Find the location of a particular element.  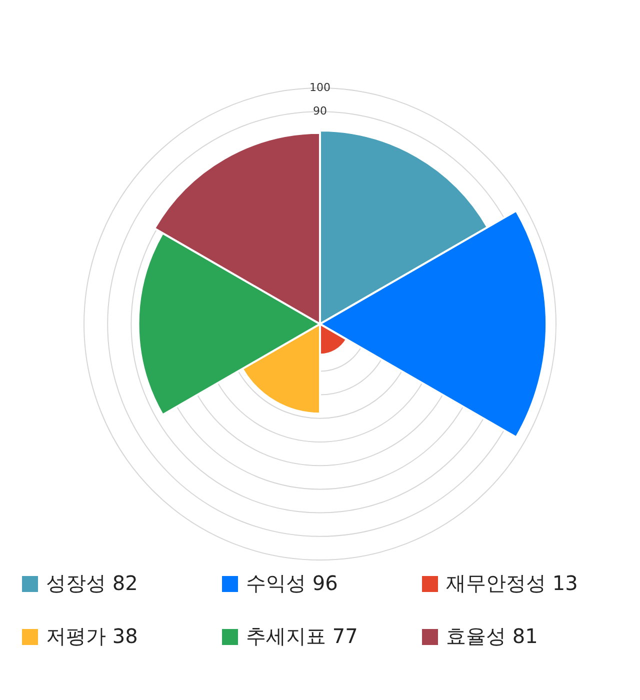

data-label: 38 is located at coordinates (125, 636).